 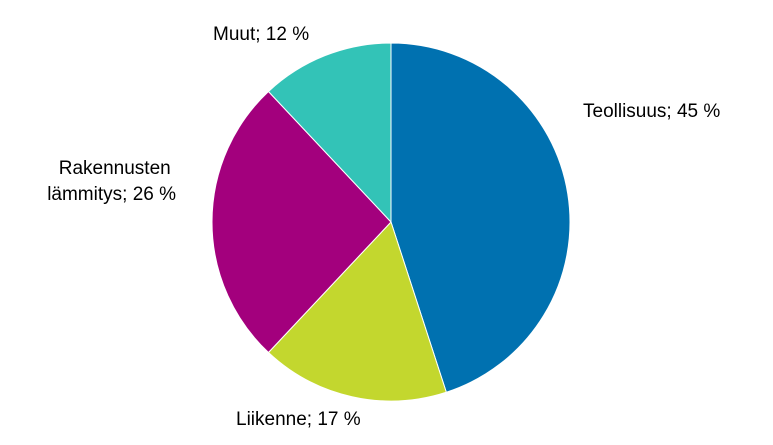 What do you see at coordinates (357, 311) in the screenshot?
I see `pie-slice-liikenne` at bounding box center [357, 311].